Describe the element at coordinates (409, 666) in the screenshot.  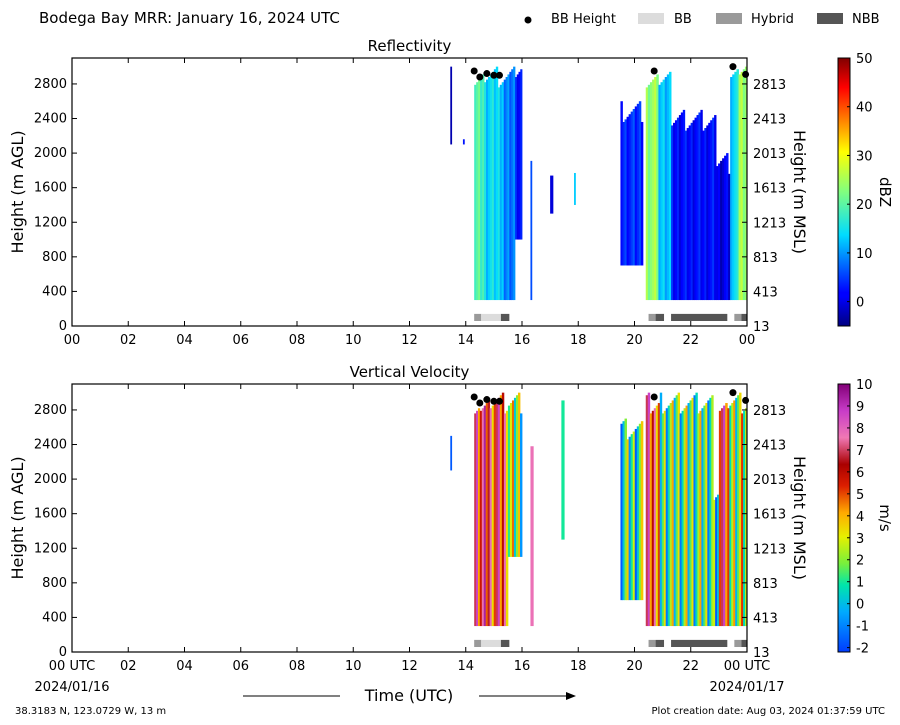
I see `vel-x-tick-label: 12` at that location.